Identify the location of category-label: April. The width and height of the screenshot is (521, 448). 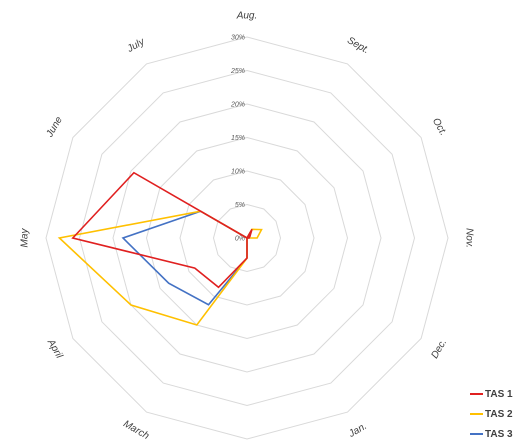
(54, 349).